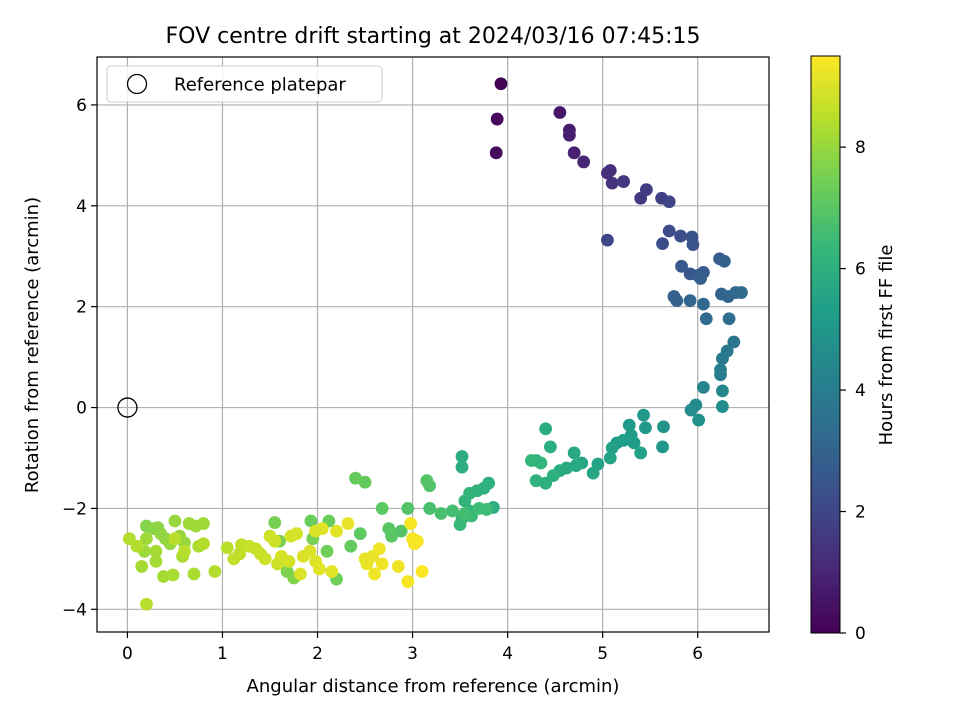  I want to click on legend-box, so click(244, 84).